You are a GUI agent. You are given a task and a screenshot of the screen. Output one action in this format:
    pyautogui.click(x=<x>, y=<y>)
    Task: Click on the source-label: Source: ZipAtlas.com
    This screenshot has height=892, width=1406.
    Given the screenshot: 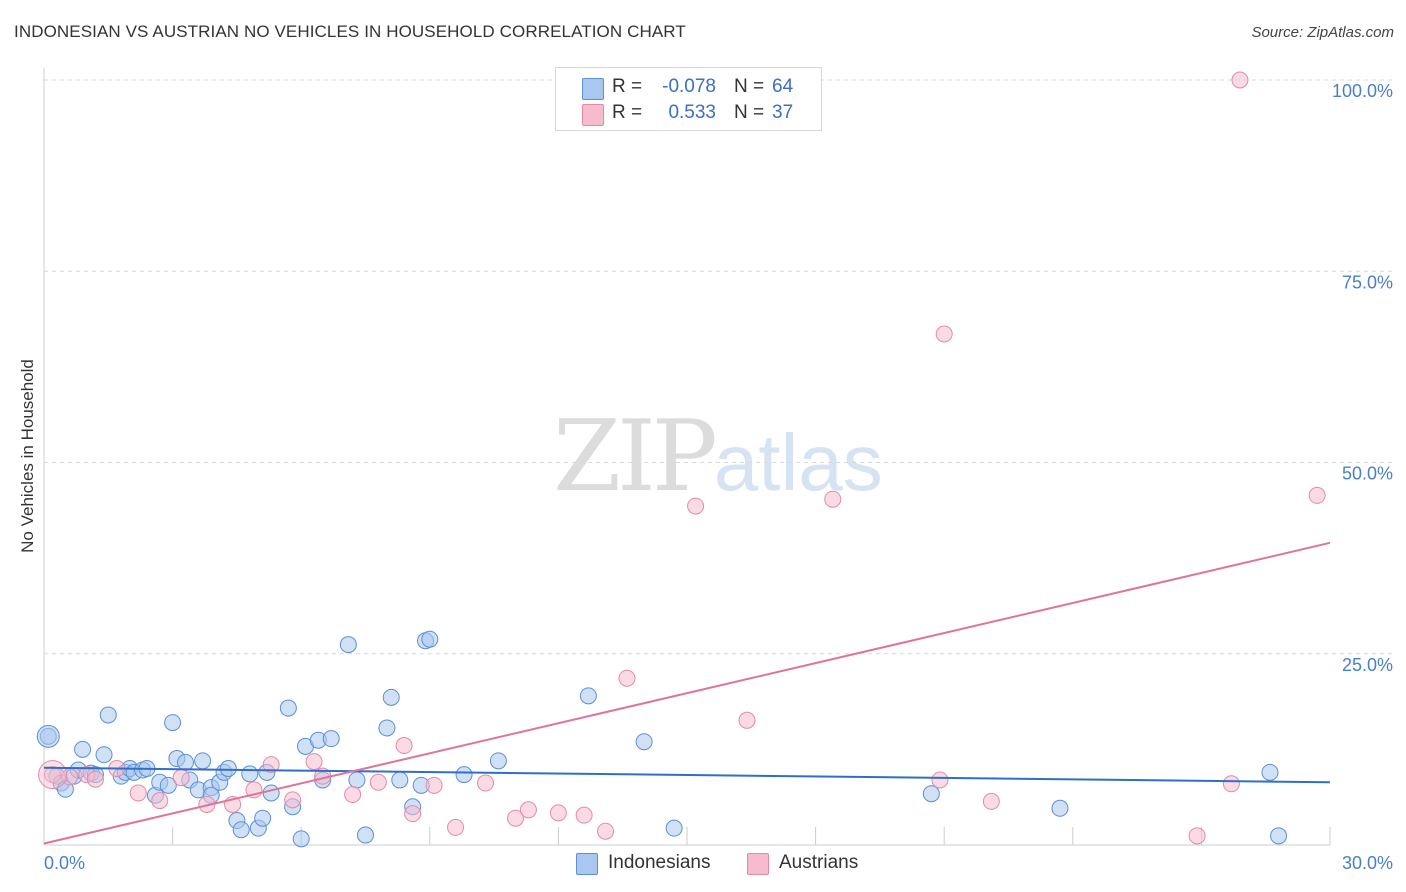 What is the action you would take?
    pyautogui.click(x=1322, y=32)
    